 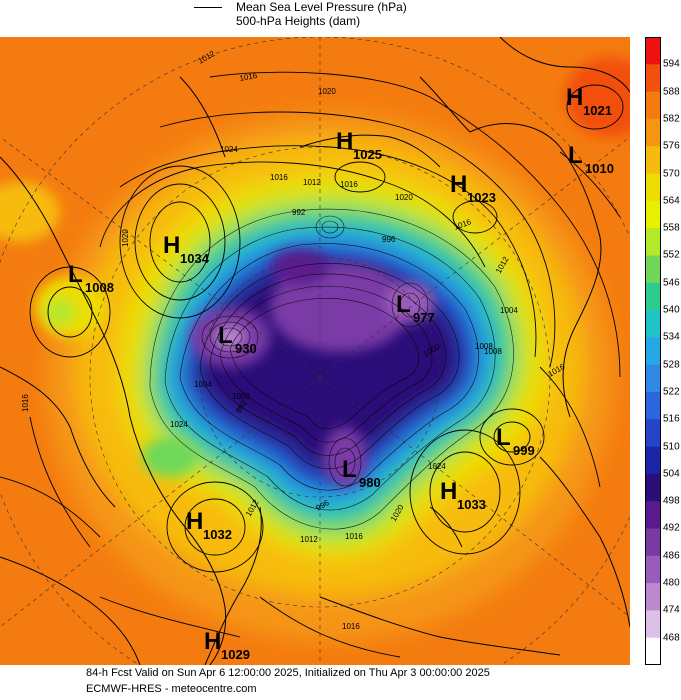 What do you see at coordinates (524, 450) in the screenshot?
I see `center-pressure-value: 999` at bounding box center [524, 450].